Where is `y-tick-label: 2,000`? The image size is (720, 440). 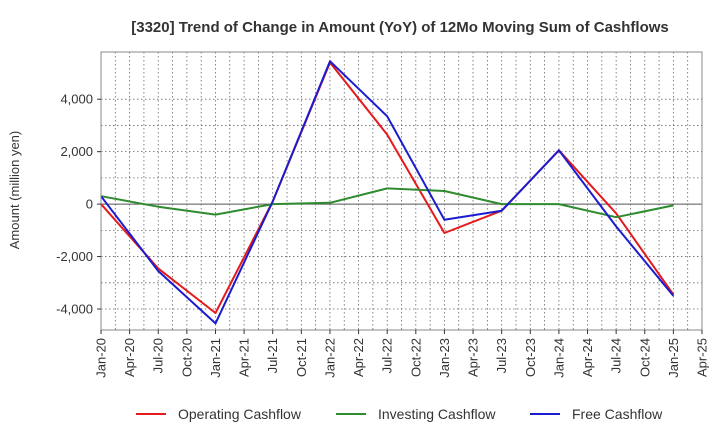 y-tick-label: 2,000 is located at coordinates (76, 151).